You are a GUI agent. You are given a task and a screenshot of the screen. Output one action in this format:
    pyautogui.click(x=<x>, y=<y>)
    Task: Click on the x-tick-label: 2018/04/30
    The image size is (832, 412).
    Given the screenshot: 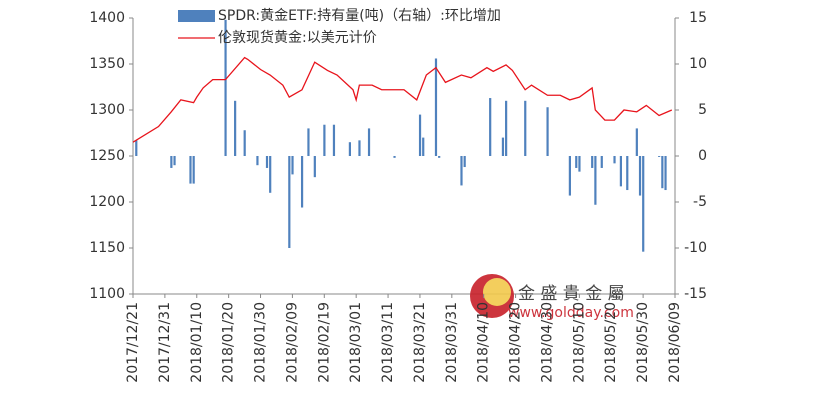 What is the action you would take?
    pyautogui.click(x=547, y=342)
    